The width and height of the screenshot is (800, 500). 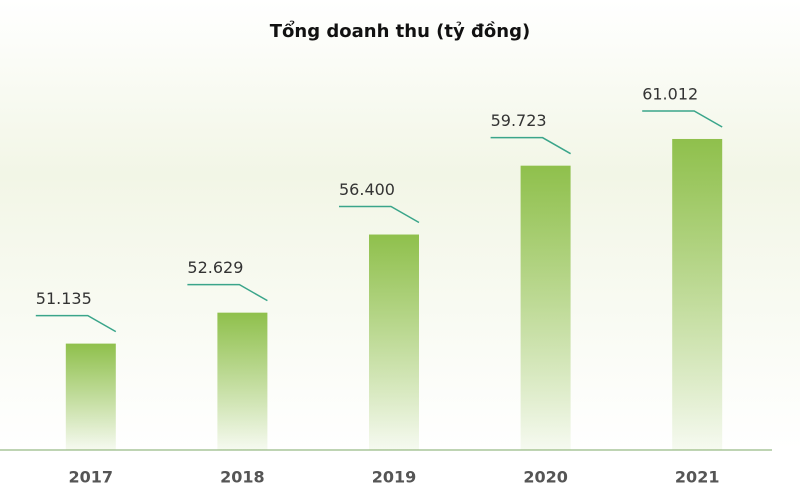 What do you see at coordinates (400, 31) in the screenshot?
I see `chart-title: Tổng doanh thu (tỷ đồng)` at bounding box center [400, 31].